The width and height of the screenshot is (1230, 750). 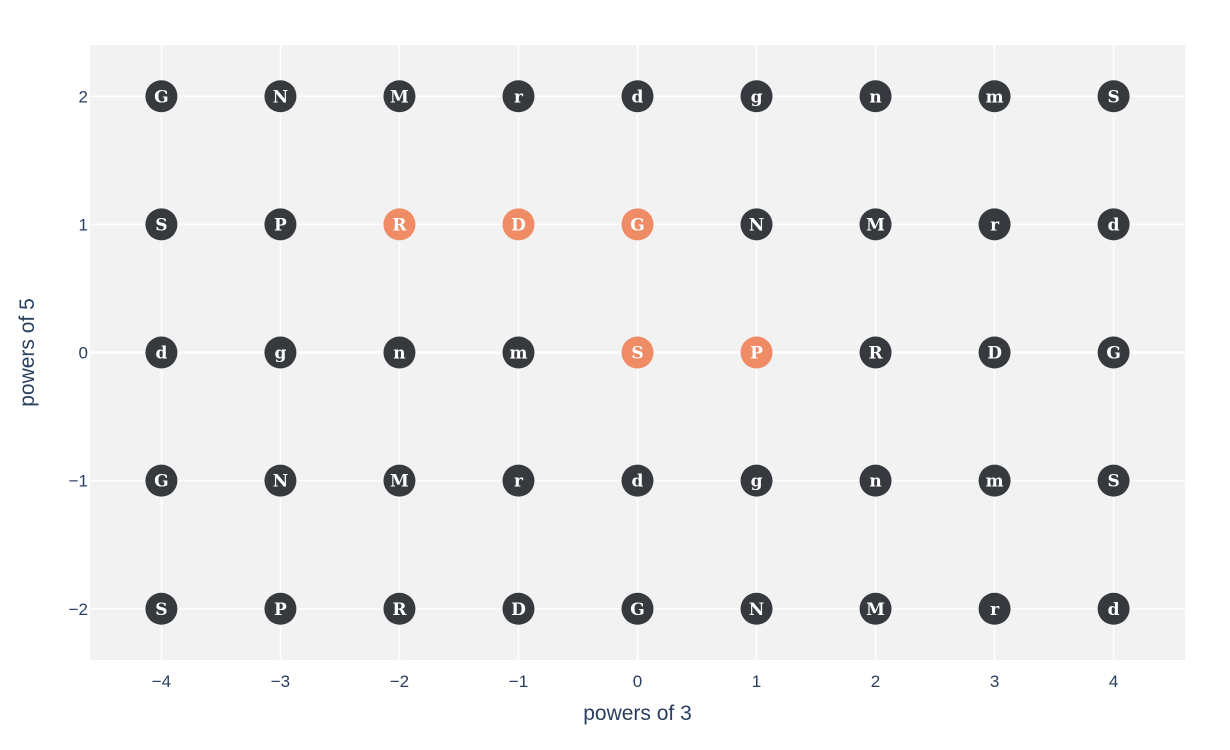 I want to click on data-point: M, so click(x=399, y=96).